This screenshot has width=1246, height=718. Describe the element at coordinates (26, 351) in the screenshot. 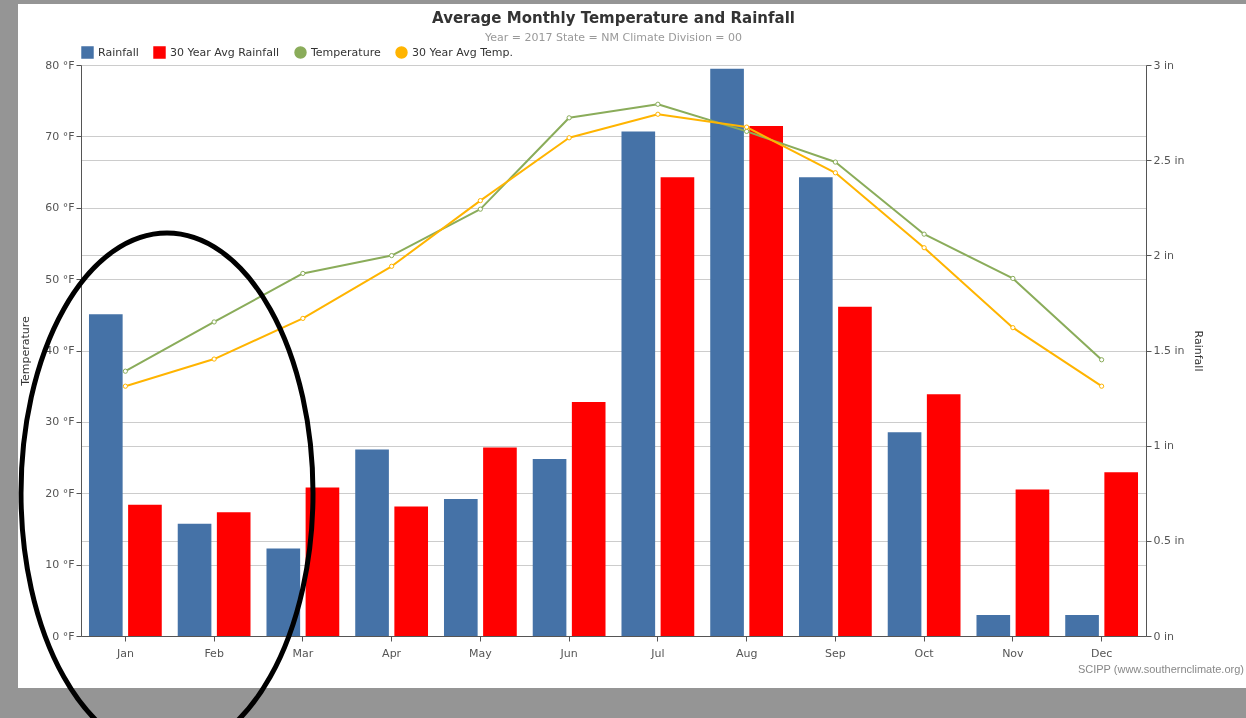

I see `y-axis-title: Temperature` at that location.